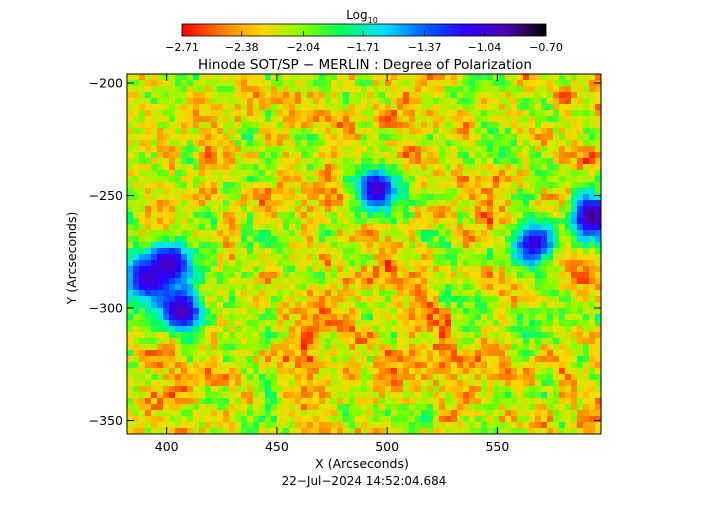 This screenshot has height=516, width=728. I want to click on colorbar, so click(364, 30).